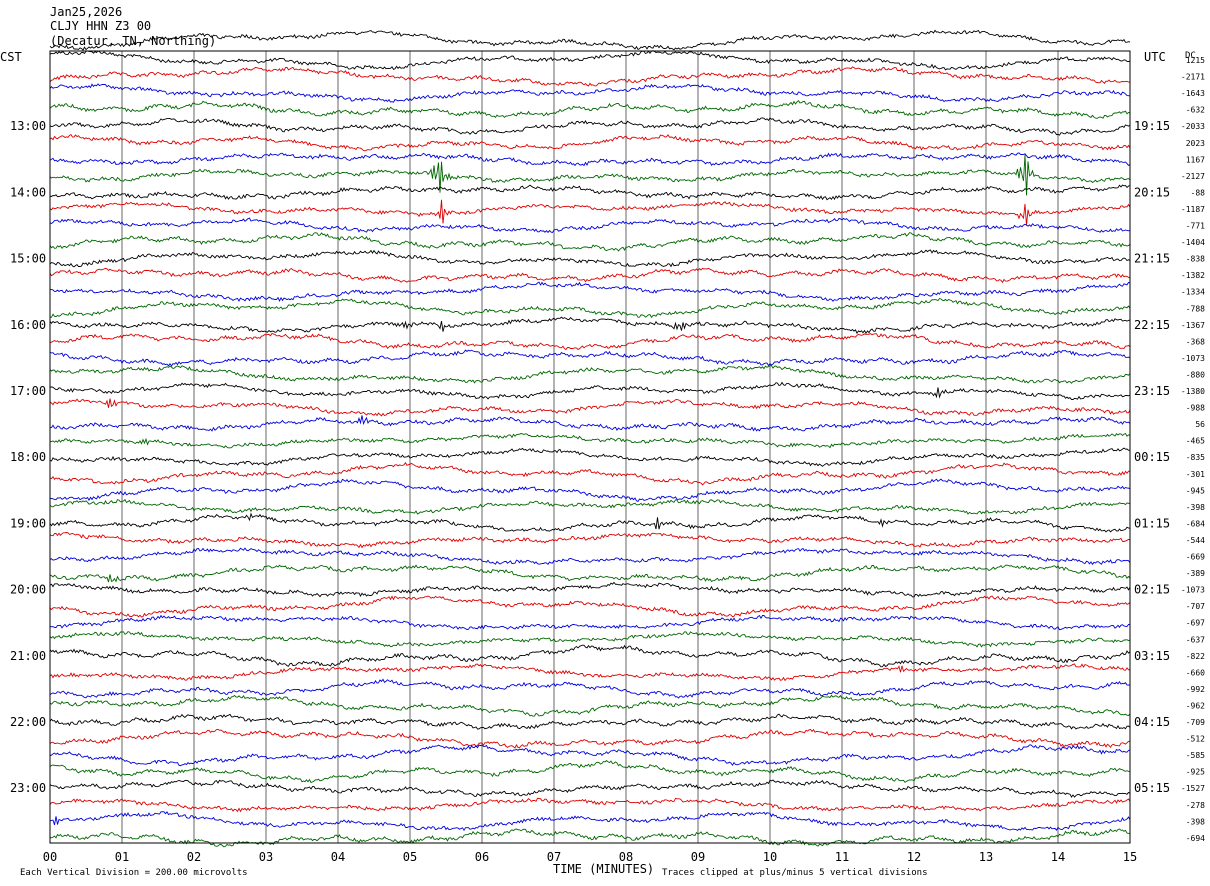  I want to click on x-axis-tick-labels: 00 01 02 03 04 05 06 07 08 09 10 11 12 13 14 15, so click(590, 857).